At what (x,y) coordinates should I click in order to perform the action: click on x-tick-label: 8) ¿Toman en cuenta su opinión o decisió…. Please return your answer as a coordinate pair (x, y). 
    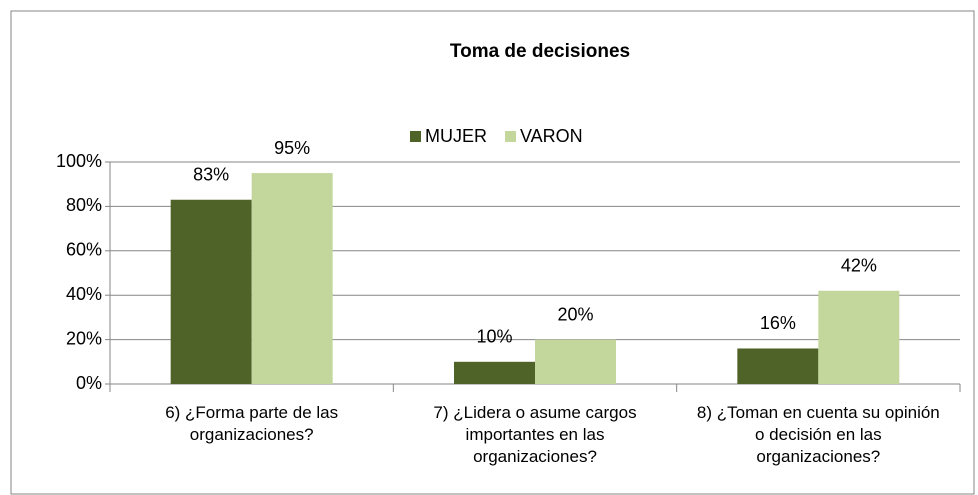
    Looking at the image, I should click on (818, 434).